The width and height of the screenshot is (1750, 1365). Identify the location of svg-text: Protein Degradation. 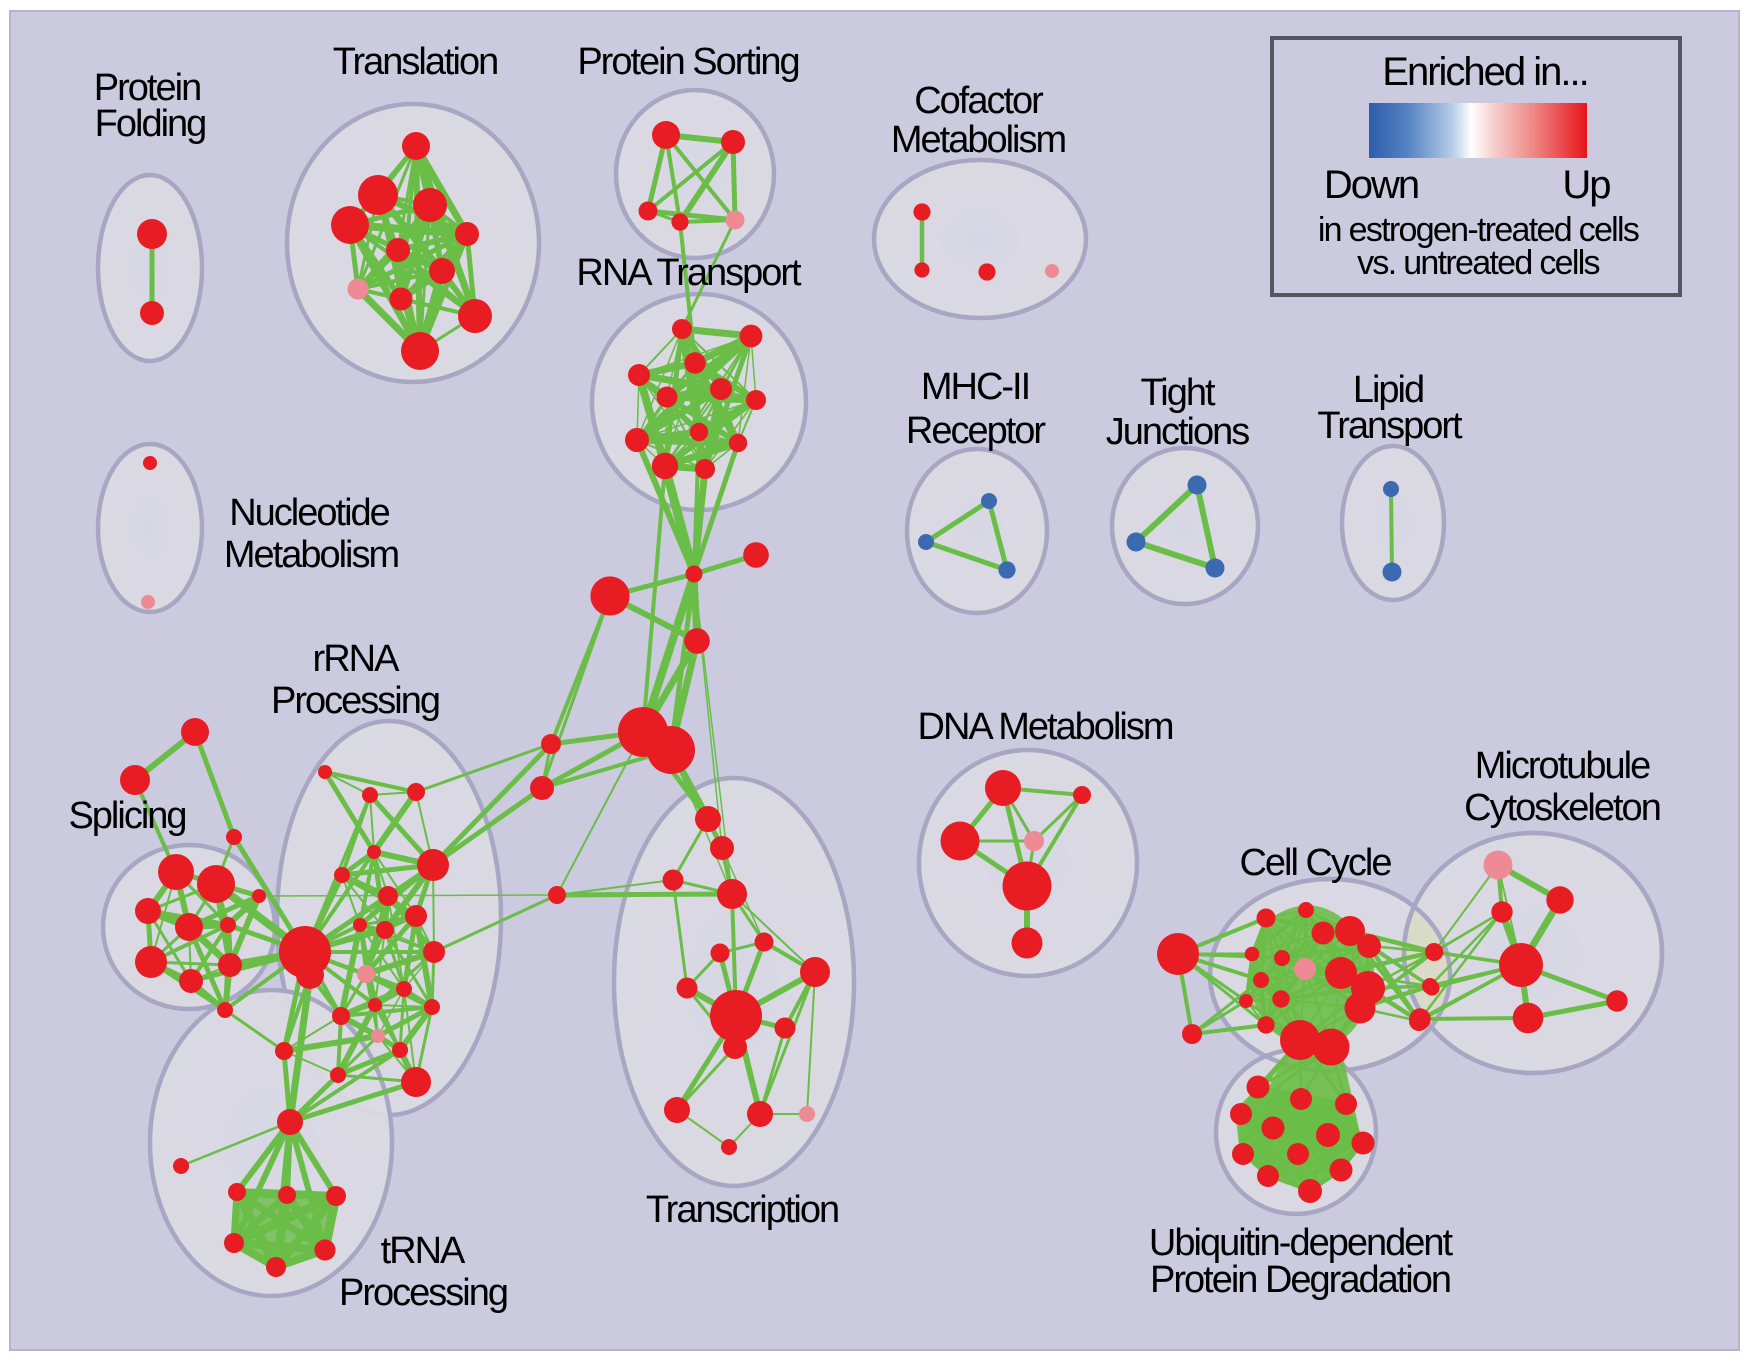
(1300, 1280).